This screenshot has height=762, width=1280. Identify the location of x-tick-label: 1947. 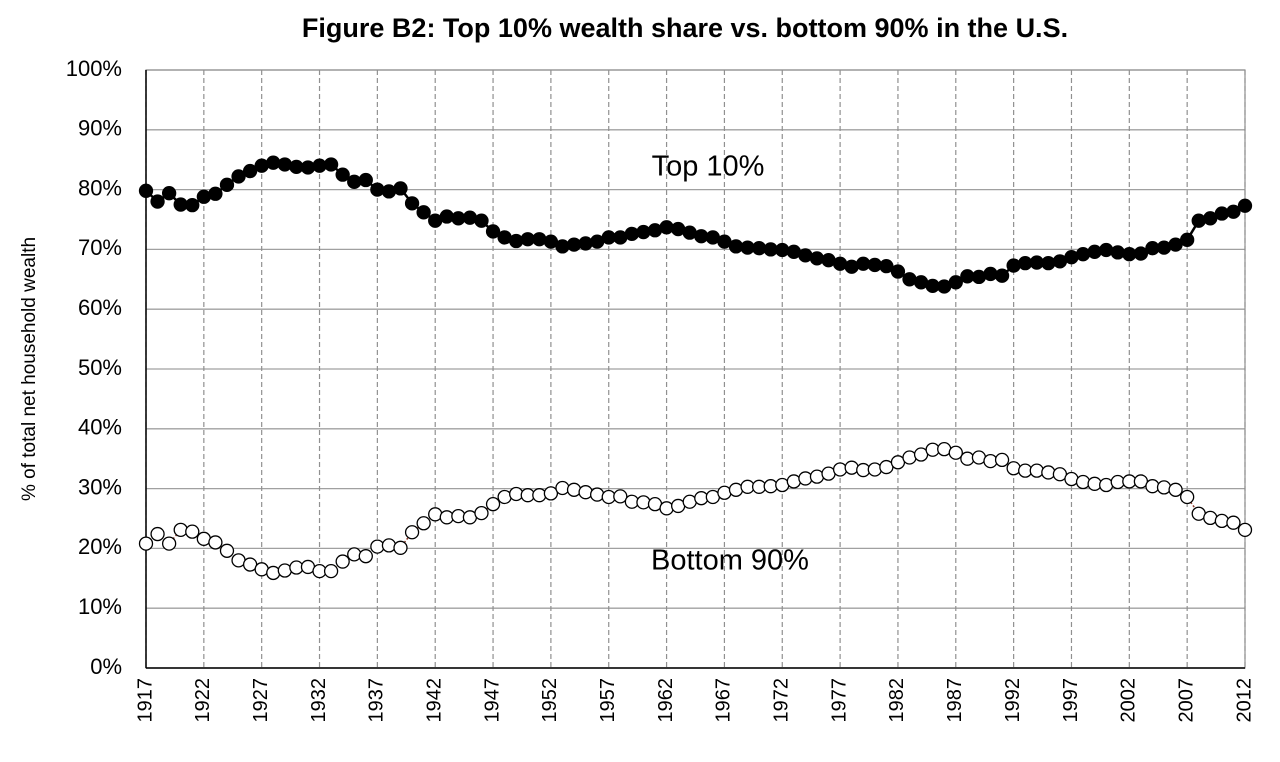
(492, 700).